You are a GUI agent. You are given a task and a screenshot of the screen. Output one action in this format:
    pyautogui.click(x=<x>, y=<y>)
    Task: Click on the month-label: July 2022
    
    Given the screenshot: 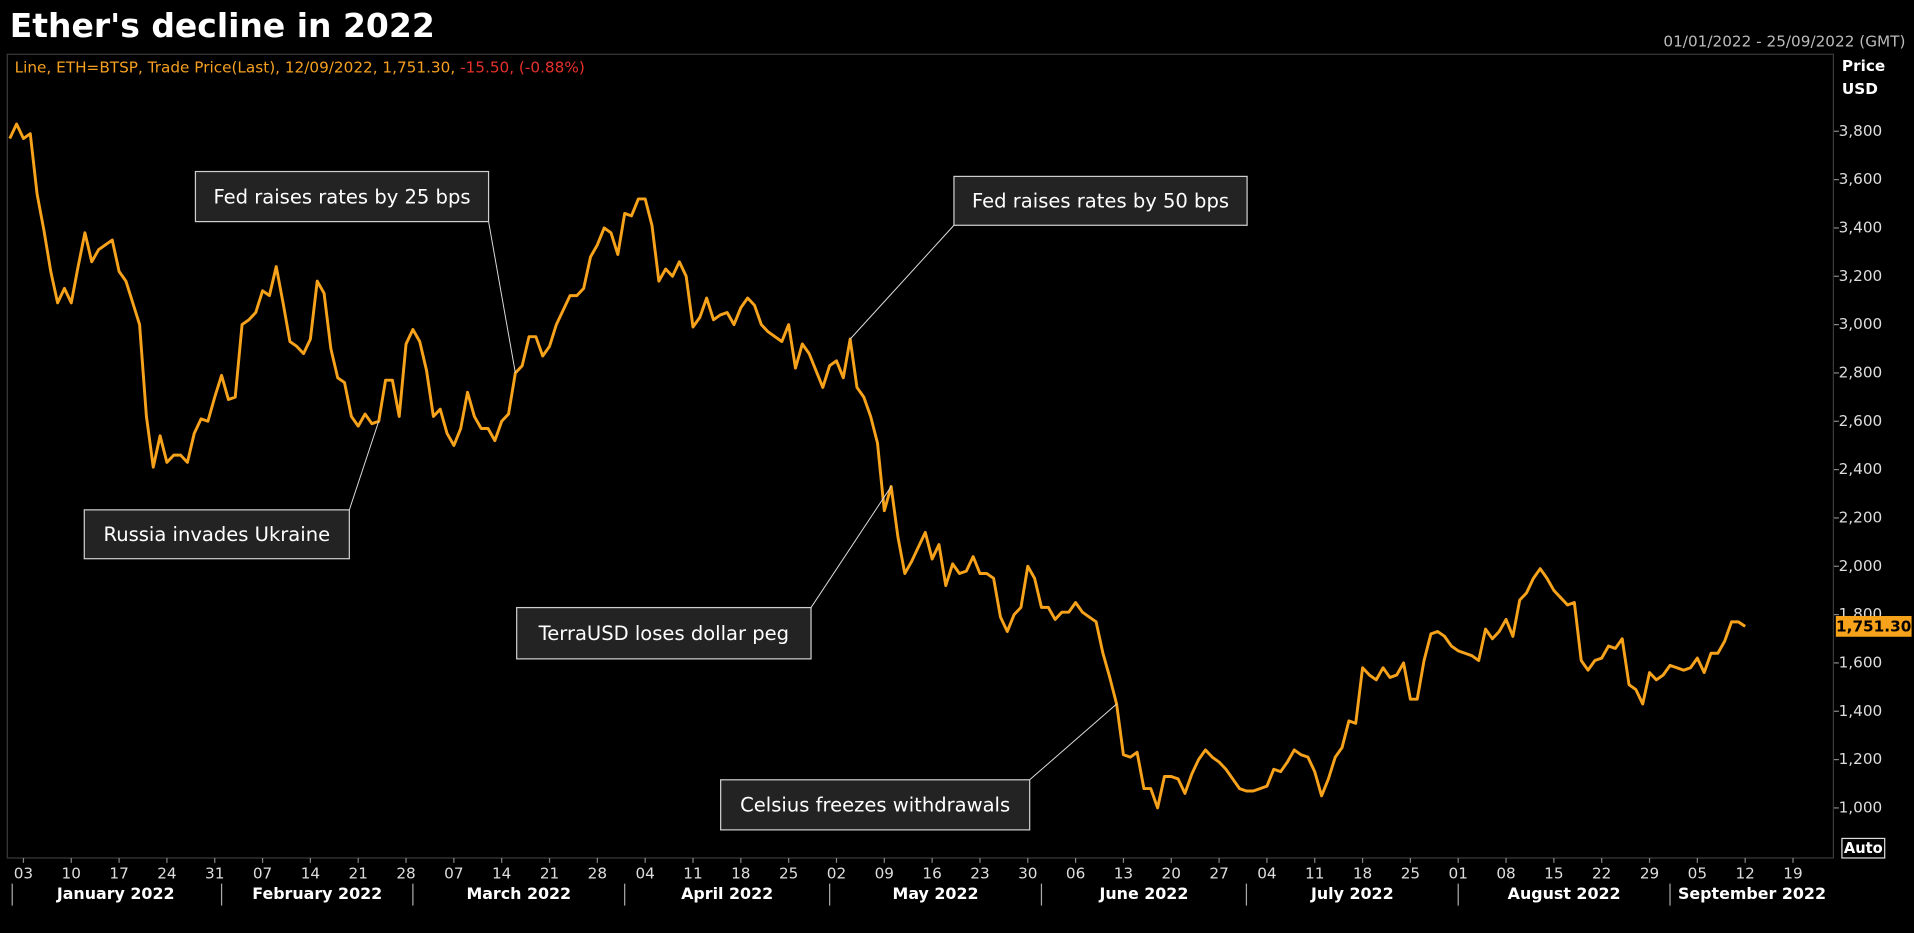 What is the action you would take?
    pyautogui.click(x=1352, y=893)
    